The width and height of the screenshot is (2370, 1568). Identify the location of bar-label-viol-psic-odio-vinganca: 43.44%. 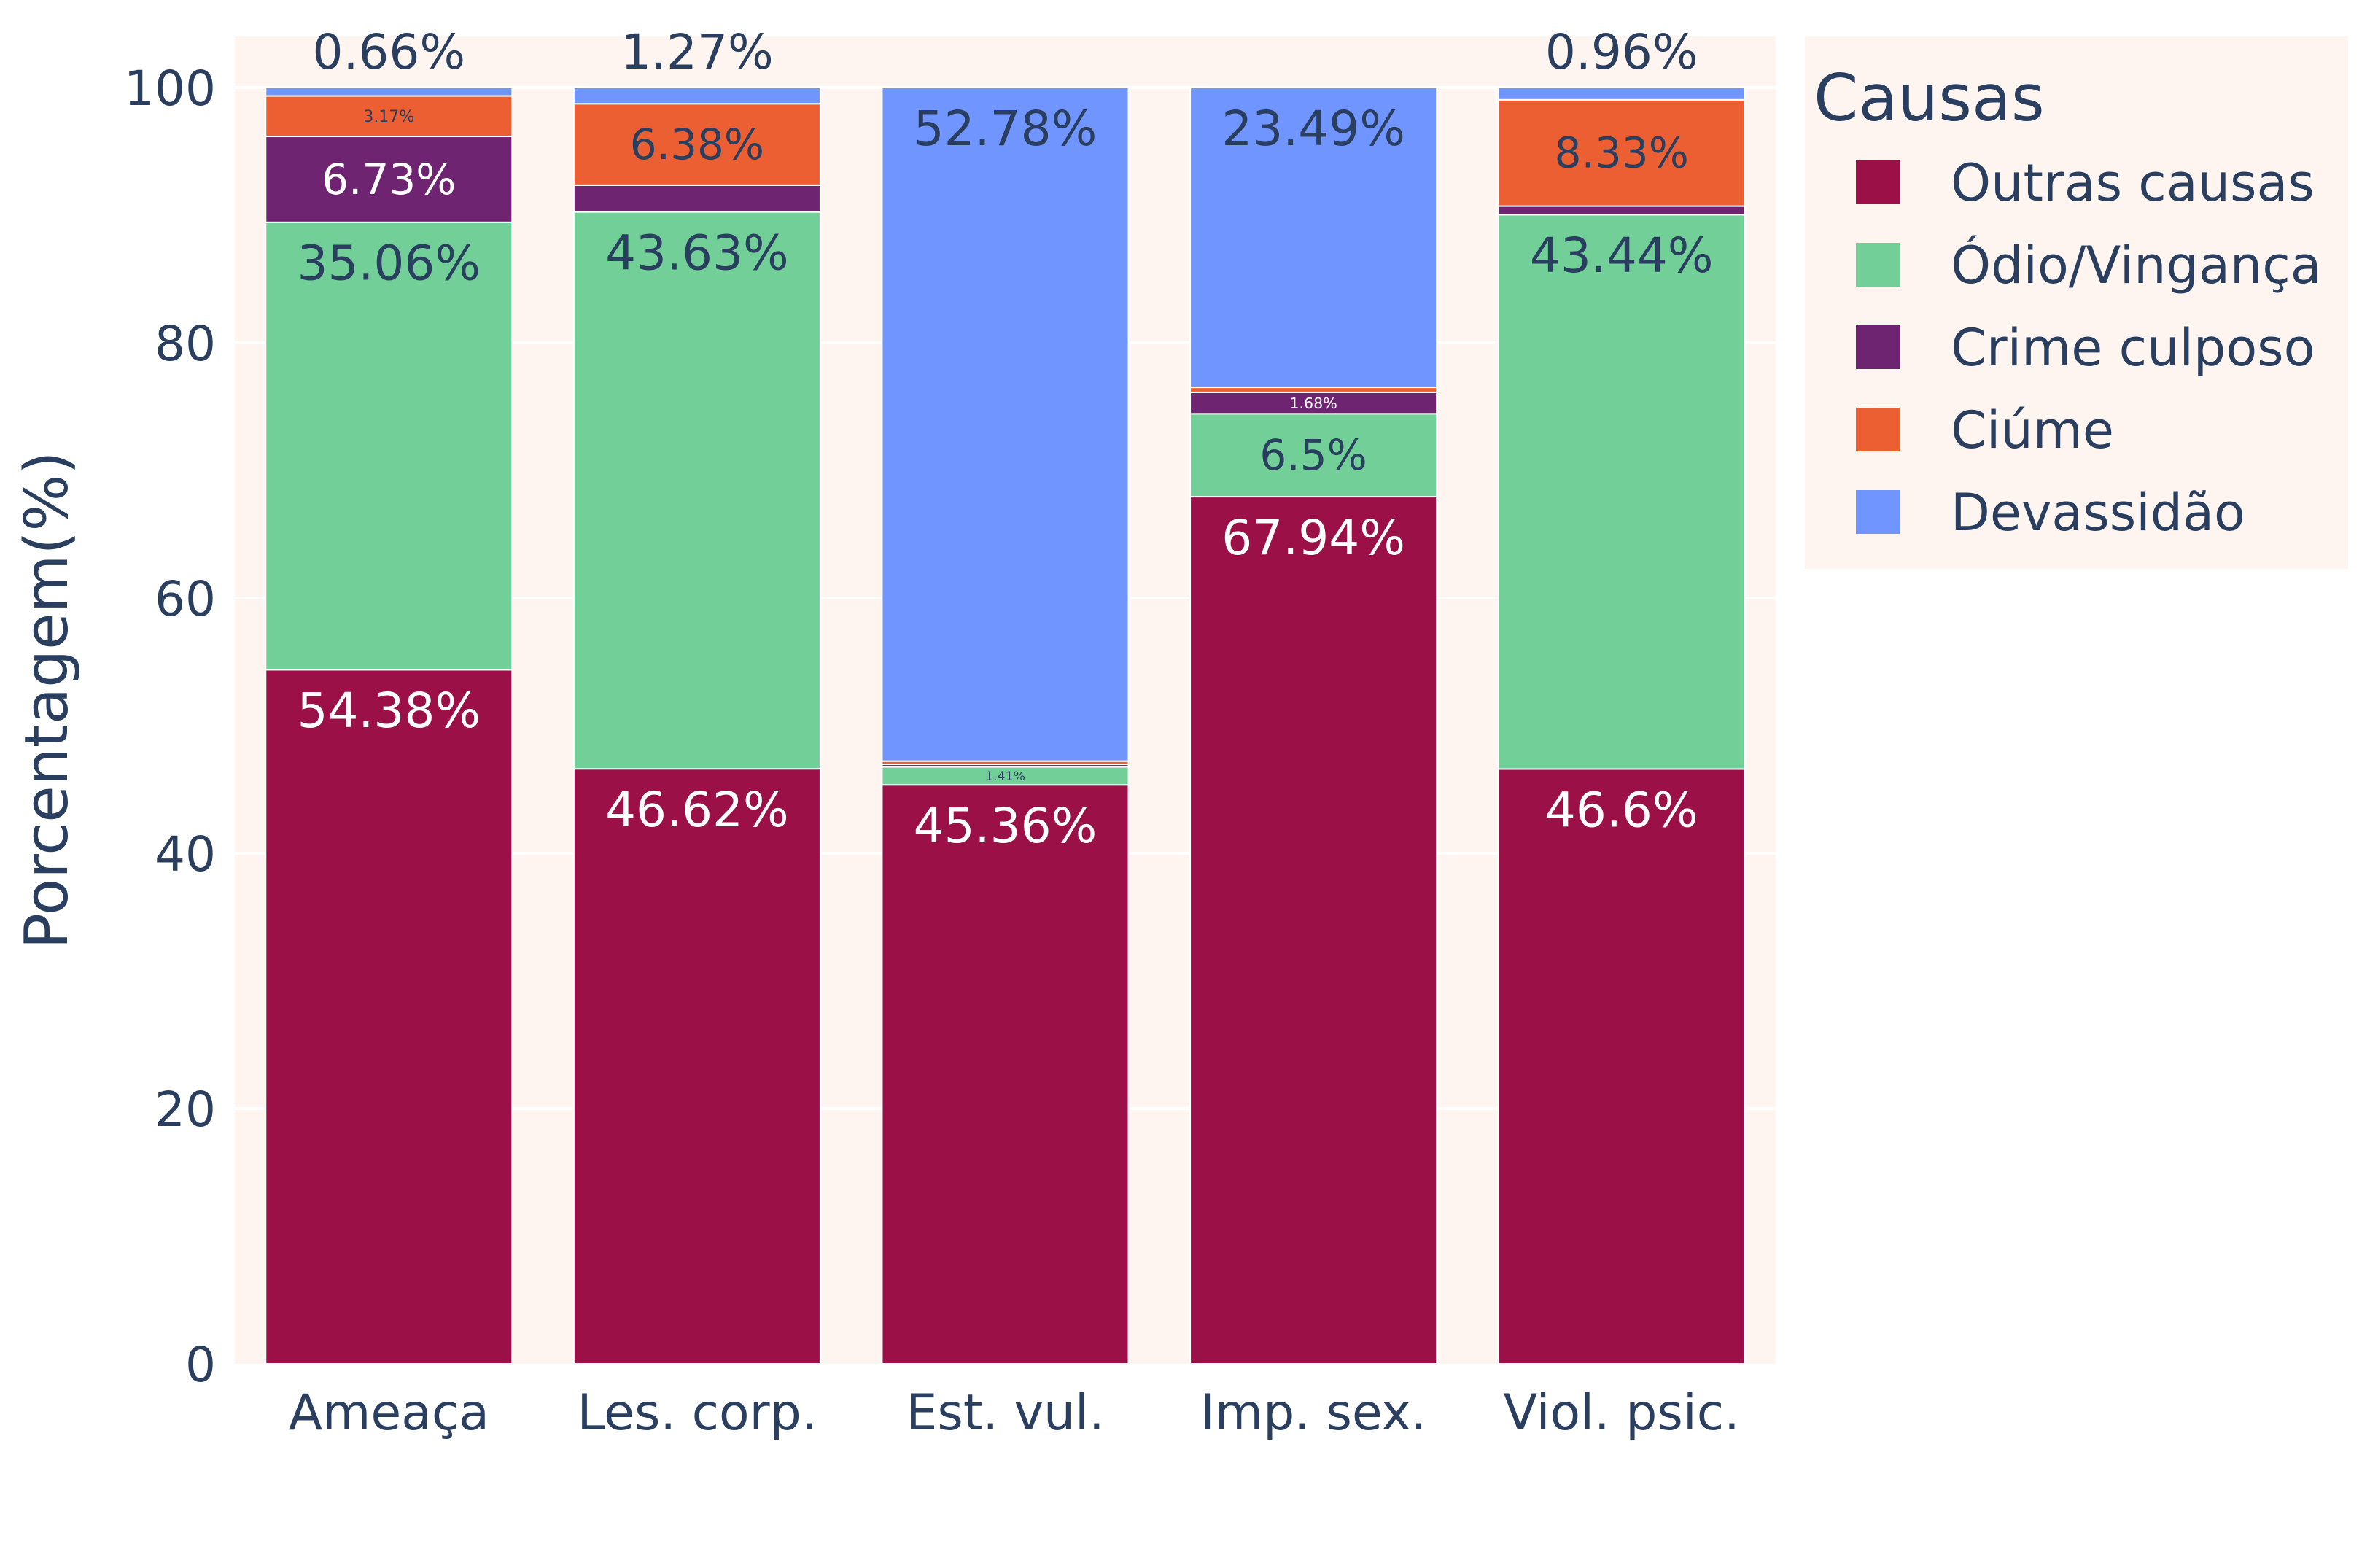
(1622, 256).